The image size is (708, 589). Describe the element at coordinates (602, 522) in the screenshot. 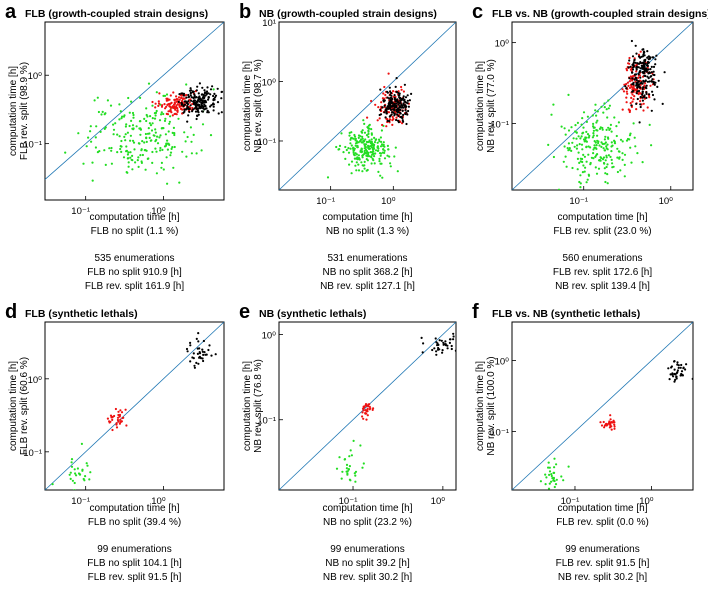

I see `x-axis-sublabel: FLB rev. split (0.0 %)` at that location.